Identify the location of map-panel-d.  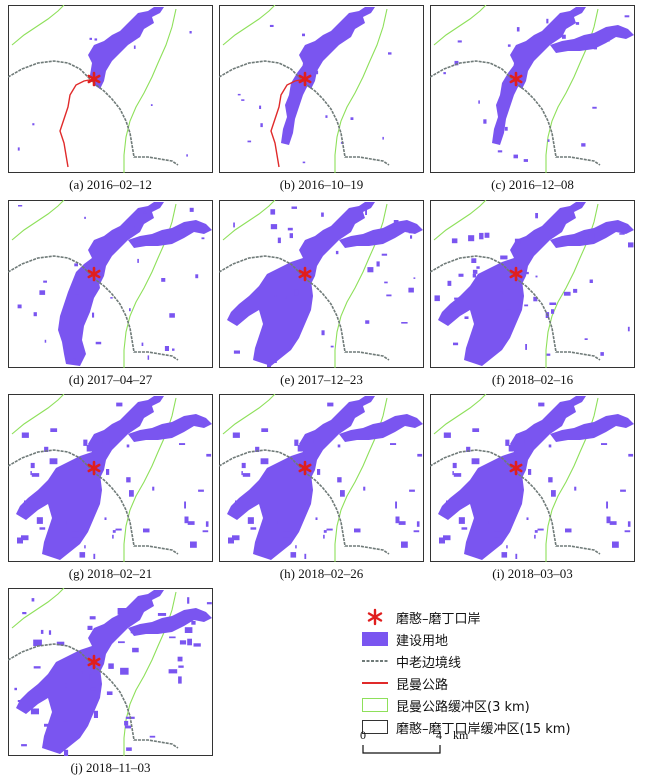
(110, 284).